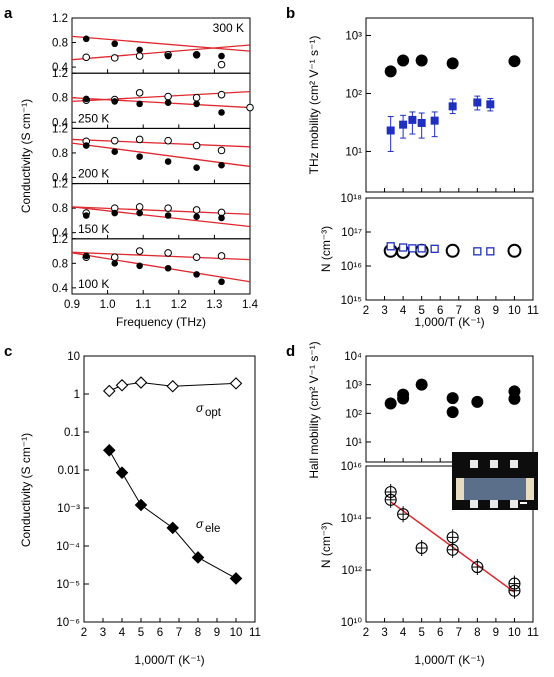 This screenshot has height=677, width=554. Describe the element at coordinates (93, 174) in the screenshot. I see `temperature-label: 200 K` at that location.